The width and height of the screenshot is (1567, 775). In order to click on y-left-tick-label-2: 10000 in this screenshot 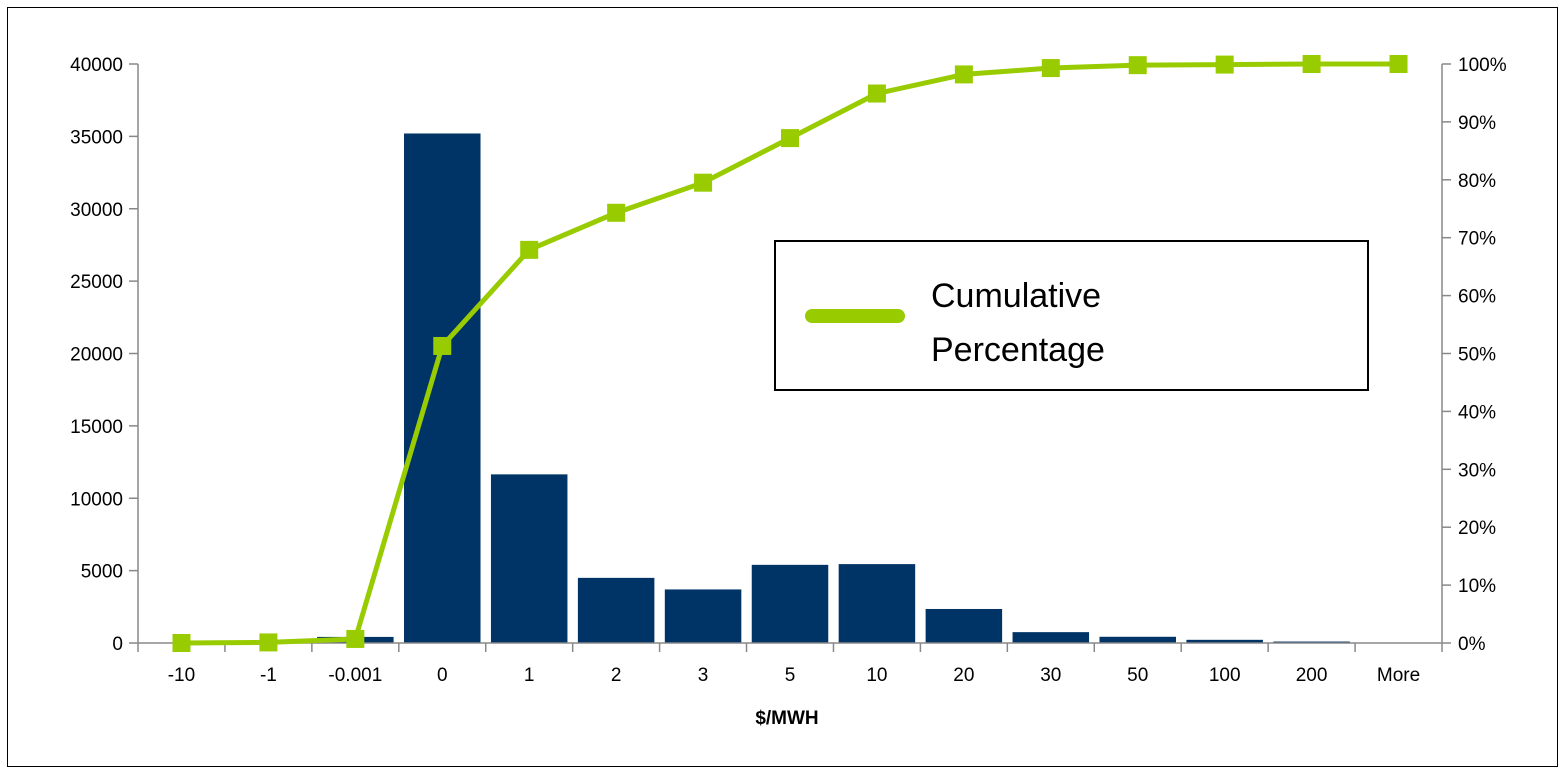, I will do `click(96, 499)`.